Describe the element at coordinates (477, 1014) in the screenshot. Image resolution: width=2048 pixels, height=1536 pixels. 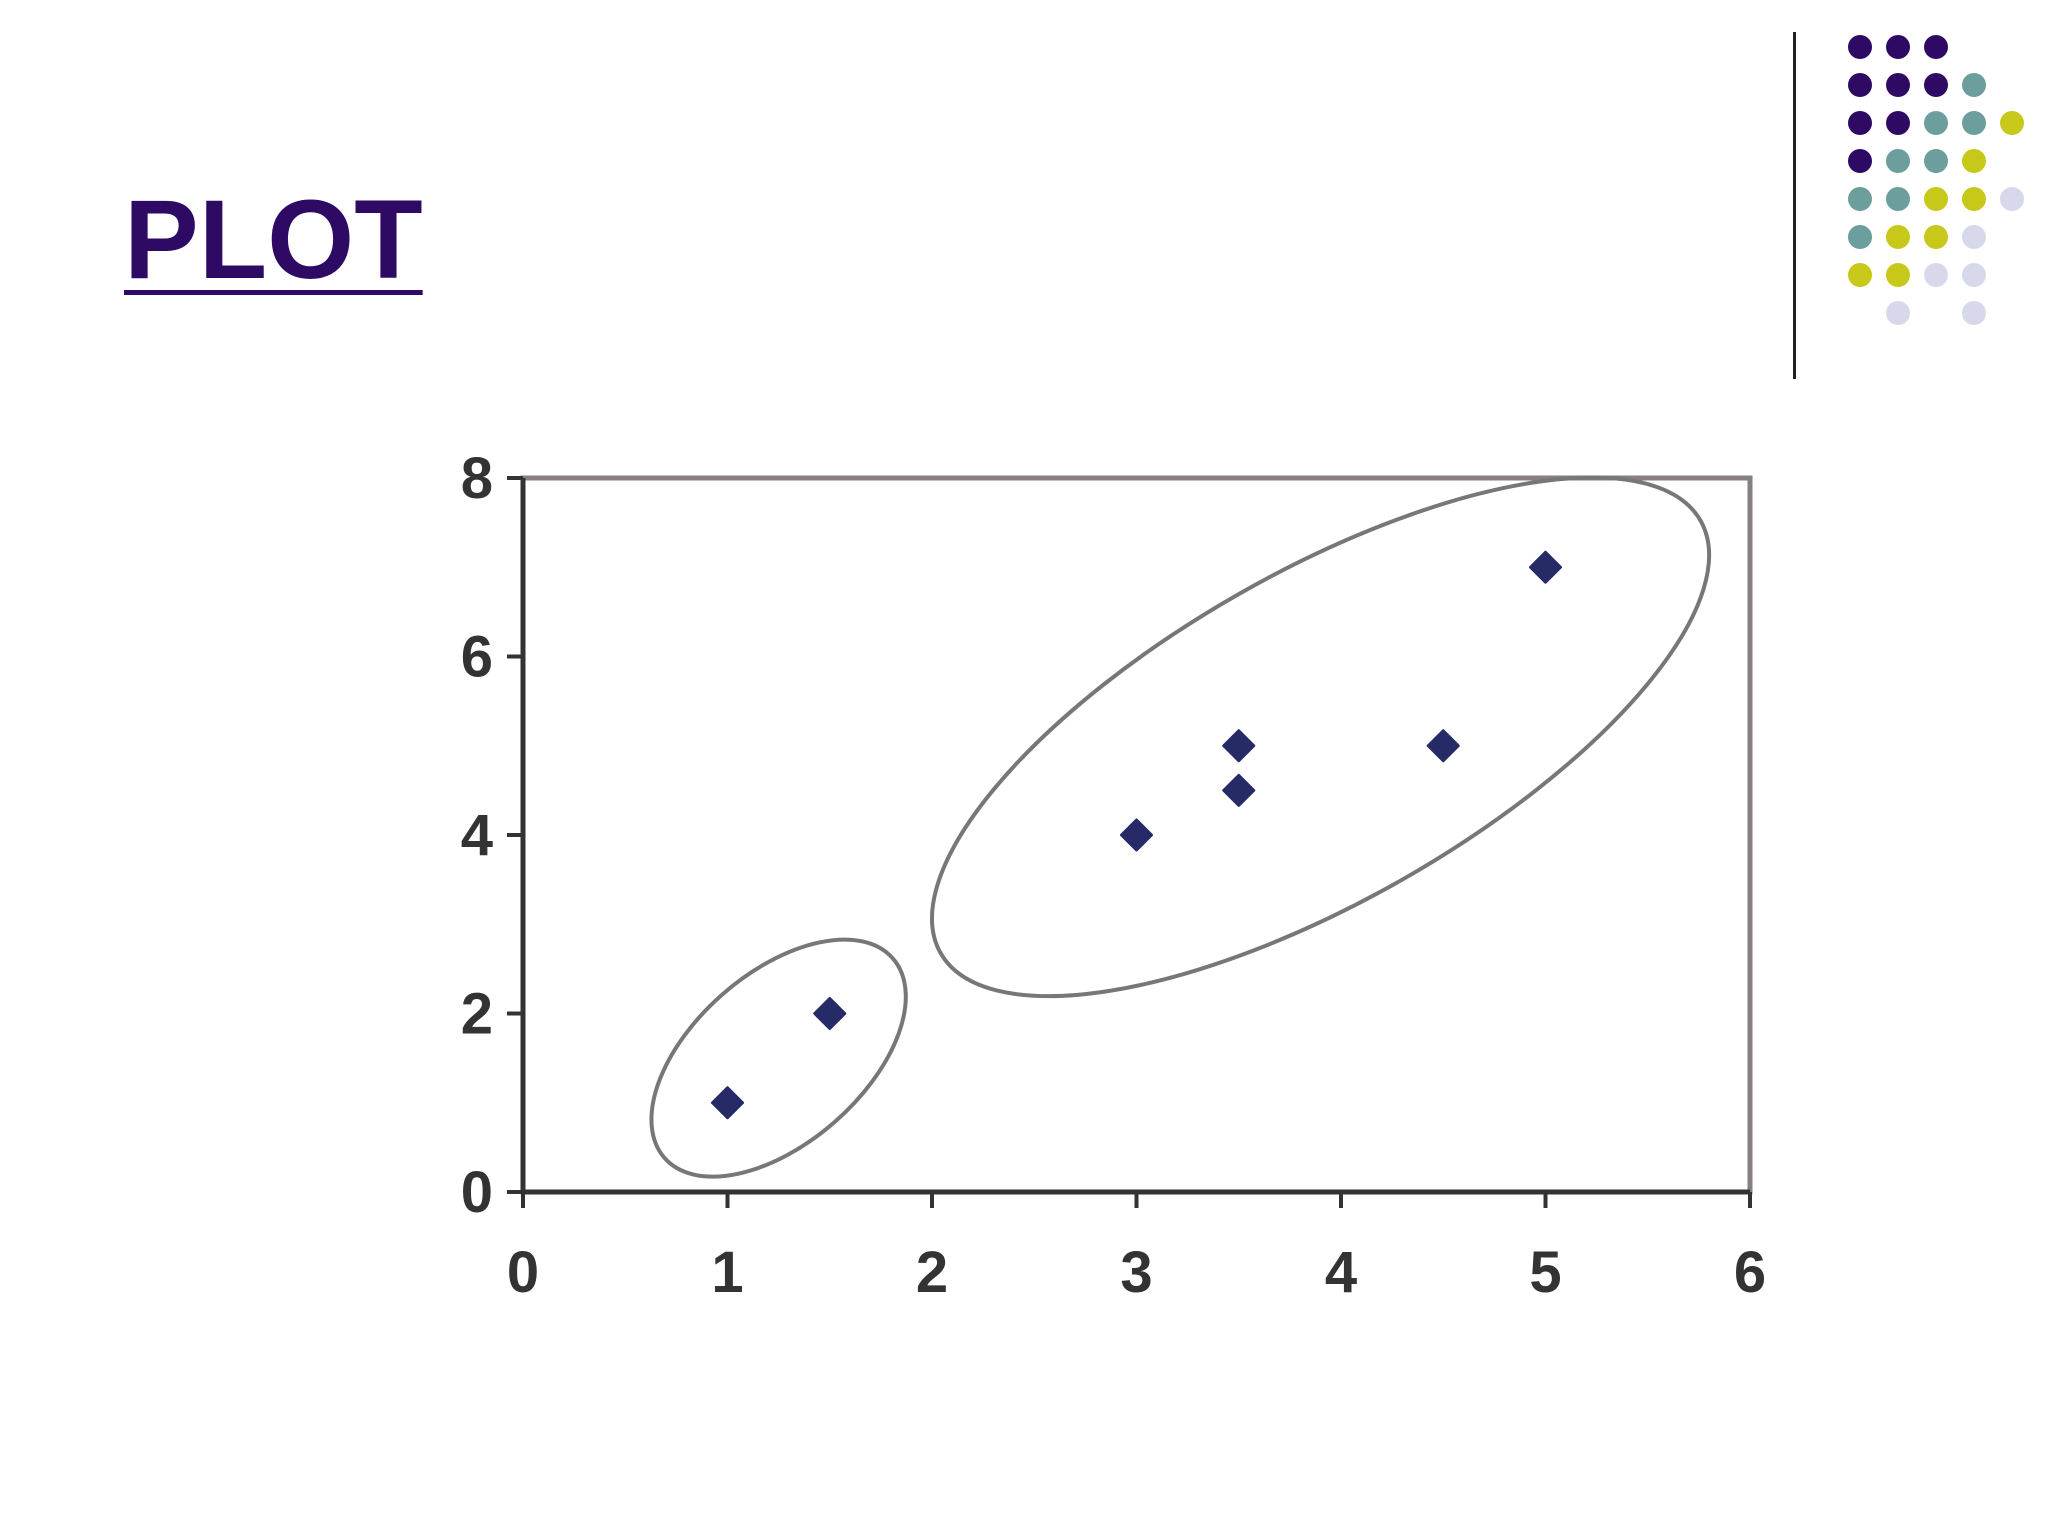
I see `y-tick-label: 2` at that location.